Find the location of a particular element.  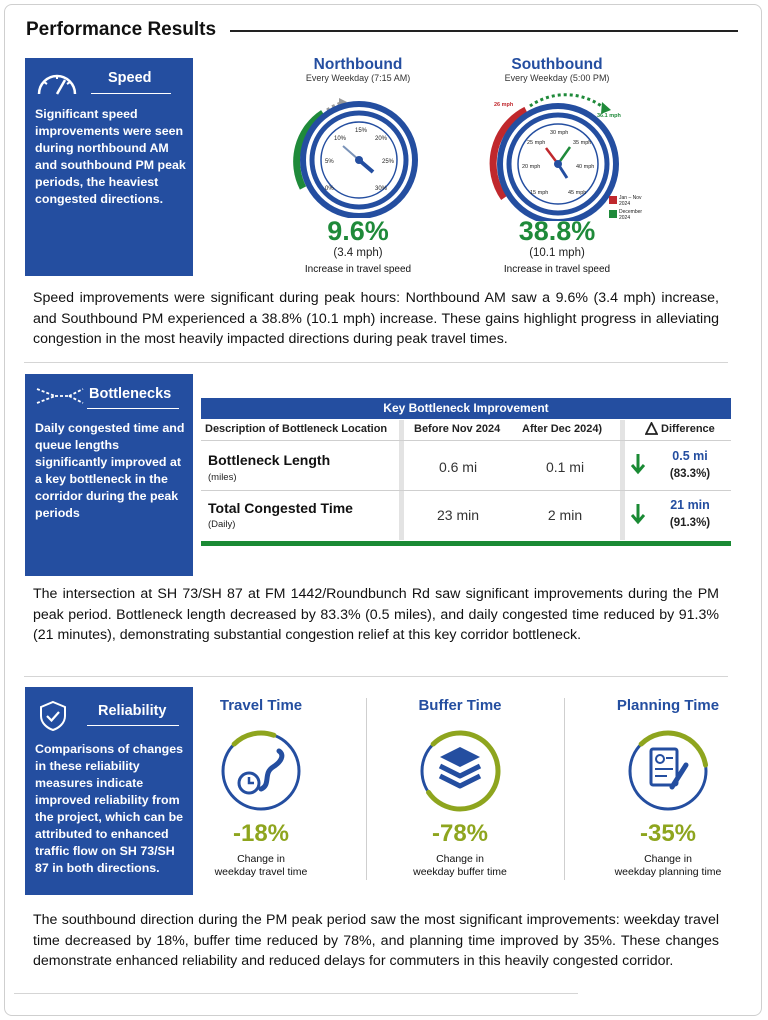

travel-time-gauge is located at coordinates (261, 770).